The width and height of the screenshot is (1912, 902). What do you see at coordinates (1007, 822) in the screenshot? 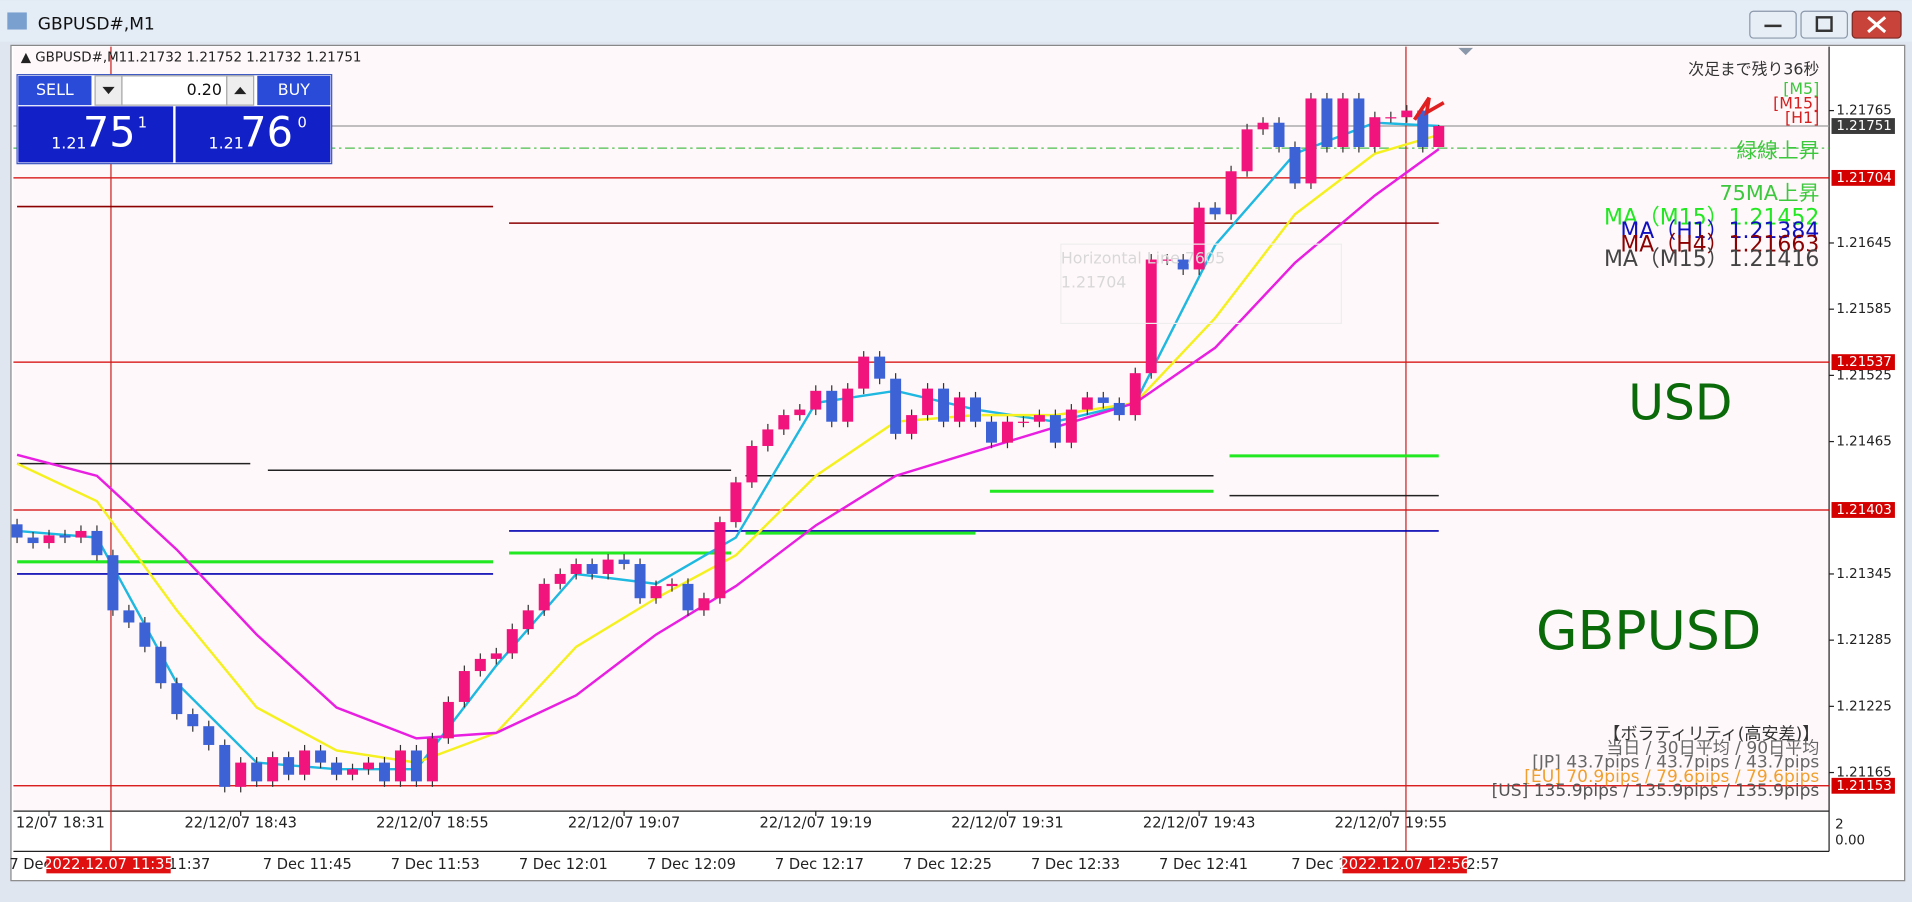
I see `x-tick-label: 22/12/07 19:31` at bounding box center [1007, 822].